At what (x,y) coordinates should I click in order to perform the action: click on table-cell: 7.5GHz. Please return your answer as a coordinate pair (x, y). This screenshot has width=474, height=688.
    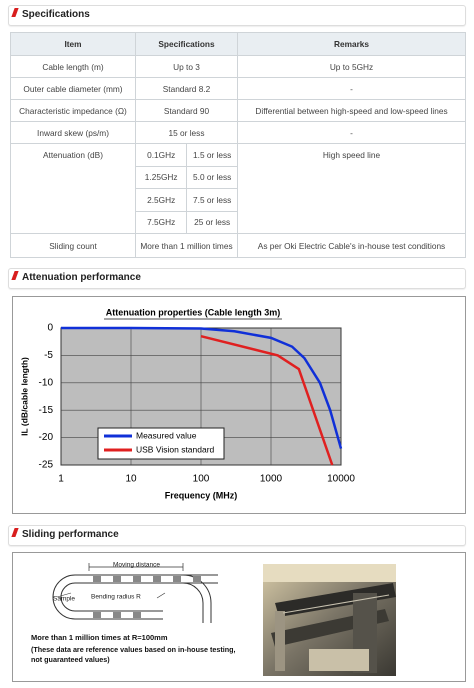
    Looking at the image, I should click on (161, 222).